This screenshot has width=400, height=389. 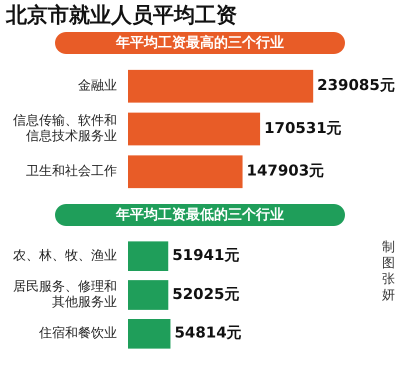 I want to click on data-label: 147903元, so click(x=285, y=171).